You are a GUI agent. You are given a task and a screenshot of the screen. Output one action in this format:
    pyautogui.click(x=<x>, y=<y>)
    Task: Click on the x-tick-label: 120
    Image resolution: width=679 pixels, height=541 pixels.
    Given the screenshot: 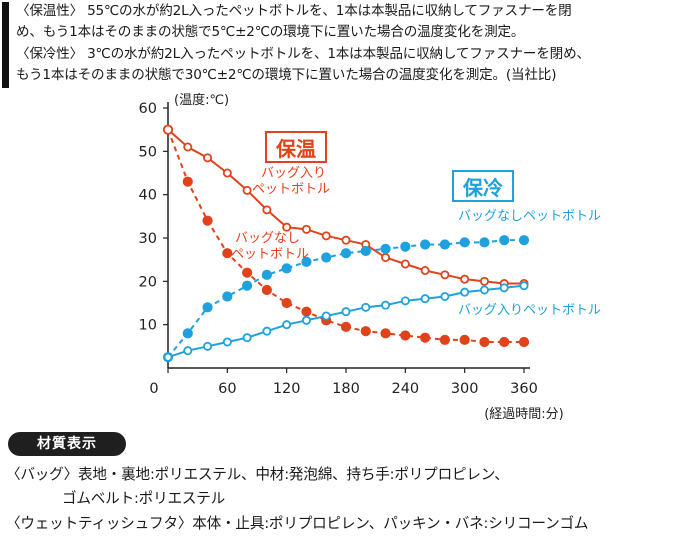 What is the action you would take?
    pyautogui.click(x=287, y=389)
    